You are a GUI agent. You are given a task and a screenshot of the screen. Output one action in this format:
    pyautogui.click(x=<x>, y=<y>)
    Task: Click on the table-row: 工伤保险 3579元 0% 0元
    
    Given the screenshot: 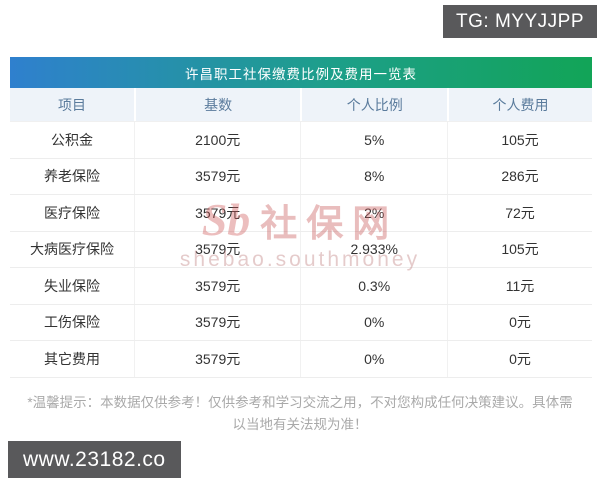 What is the action you would take?
    pyautogui.click(x=301, y=322)
    